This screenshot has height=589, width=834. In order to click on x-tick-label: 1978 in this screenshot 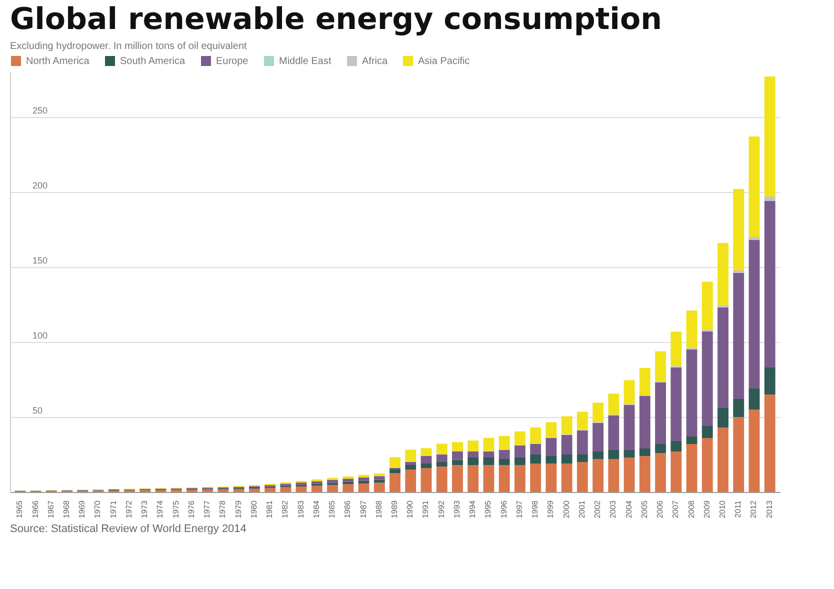, I will do `click(223, 509)`.